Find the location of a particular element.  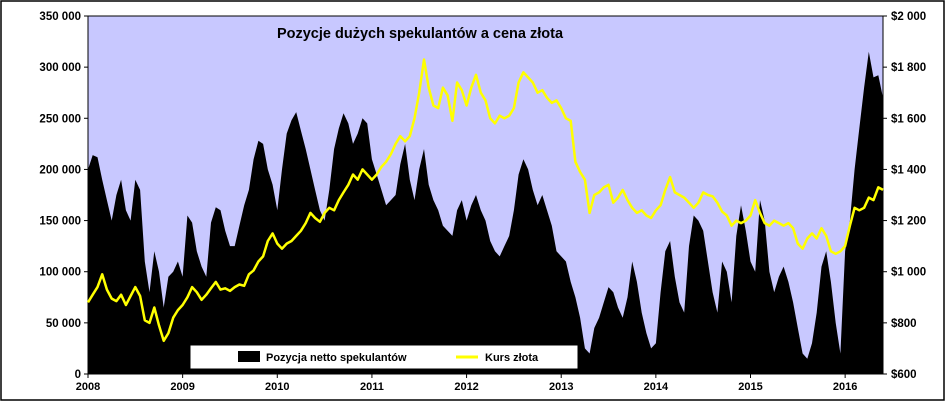

left-tick-label: 250 000 is located at coordinates (60, 119).